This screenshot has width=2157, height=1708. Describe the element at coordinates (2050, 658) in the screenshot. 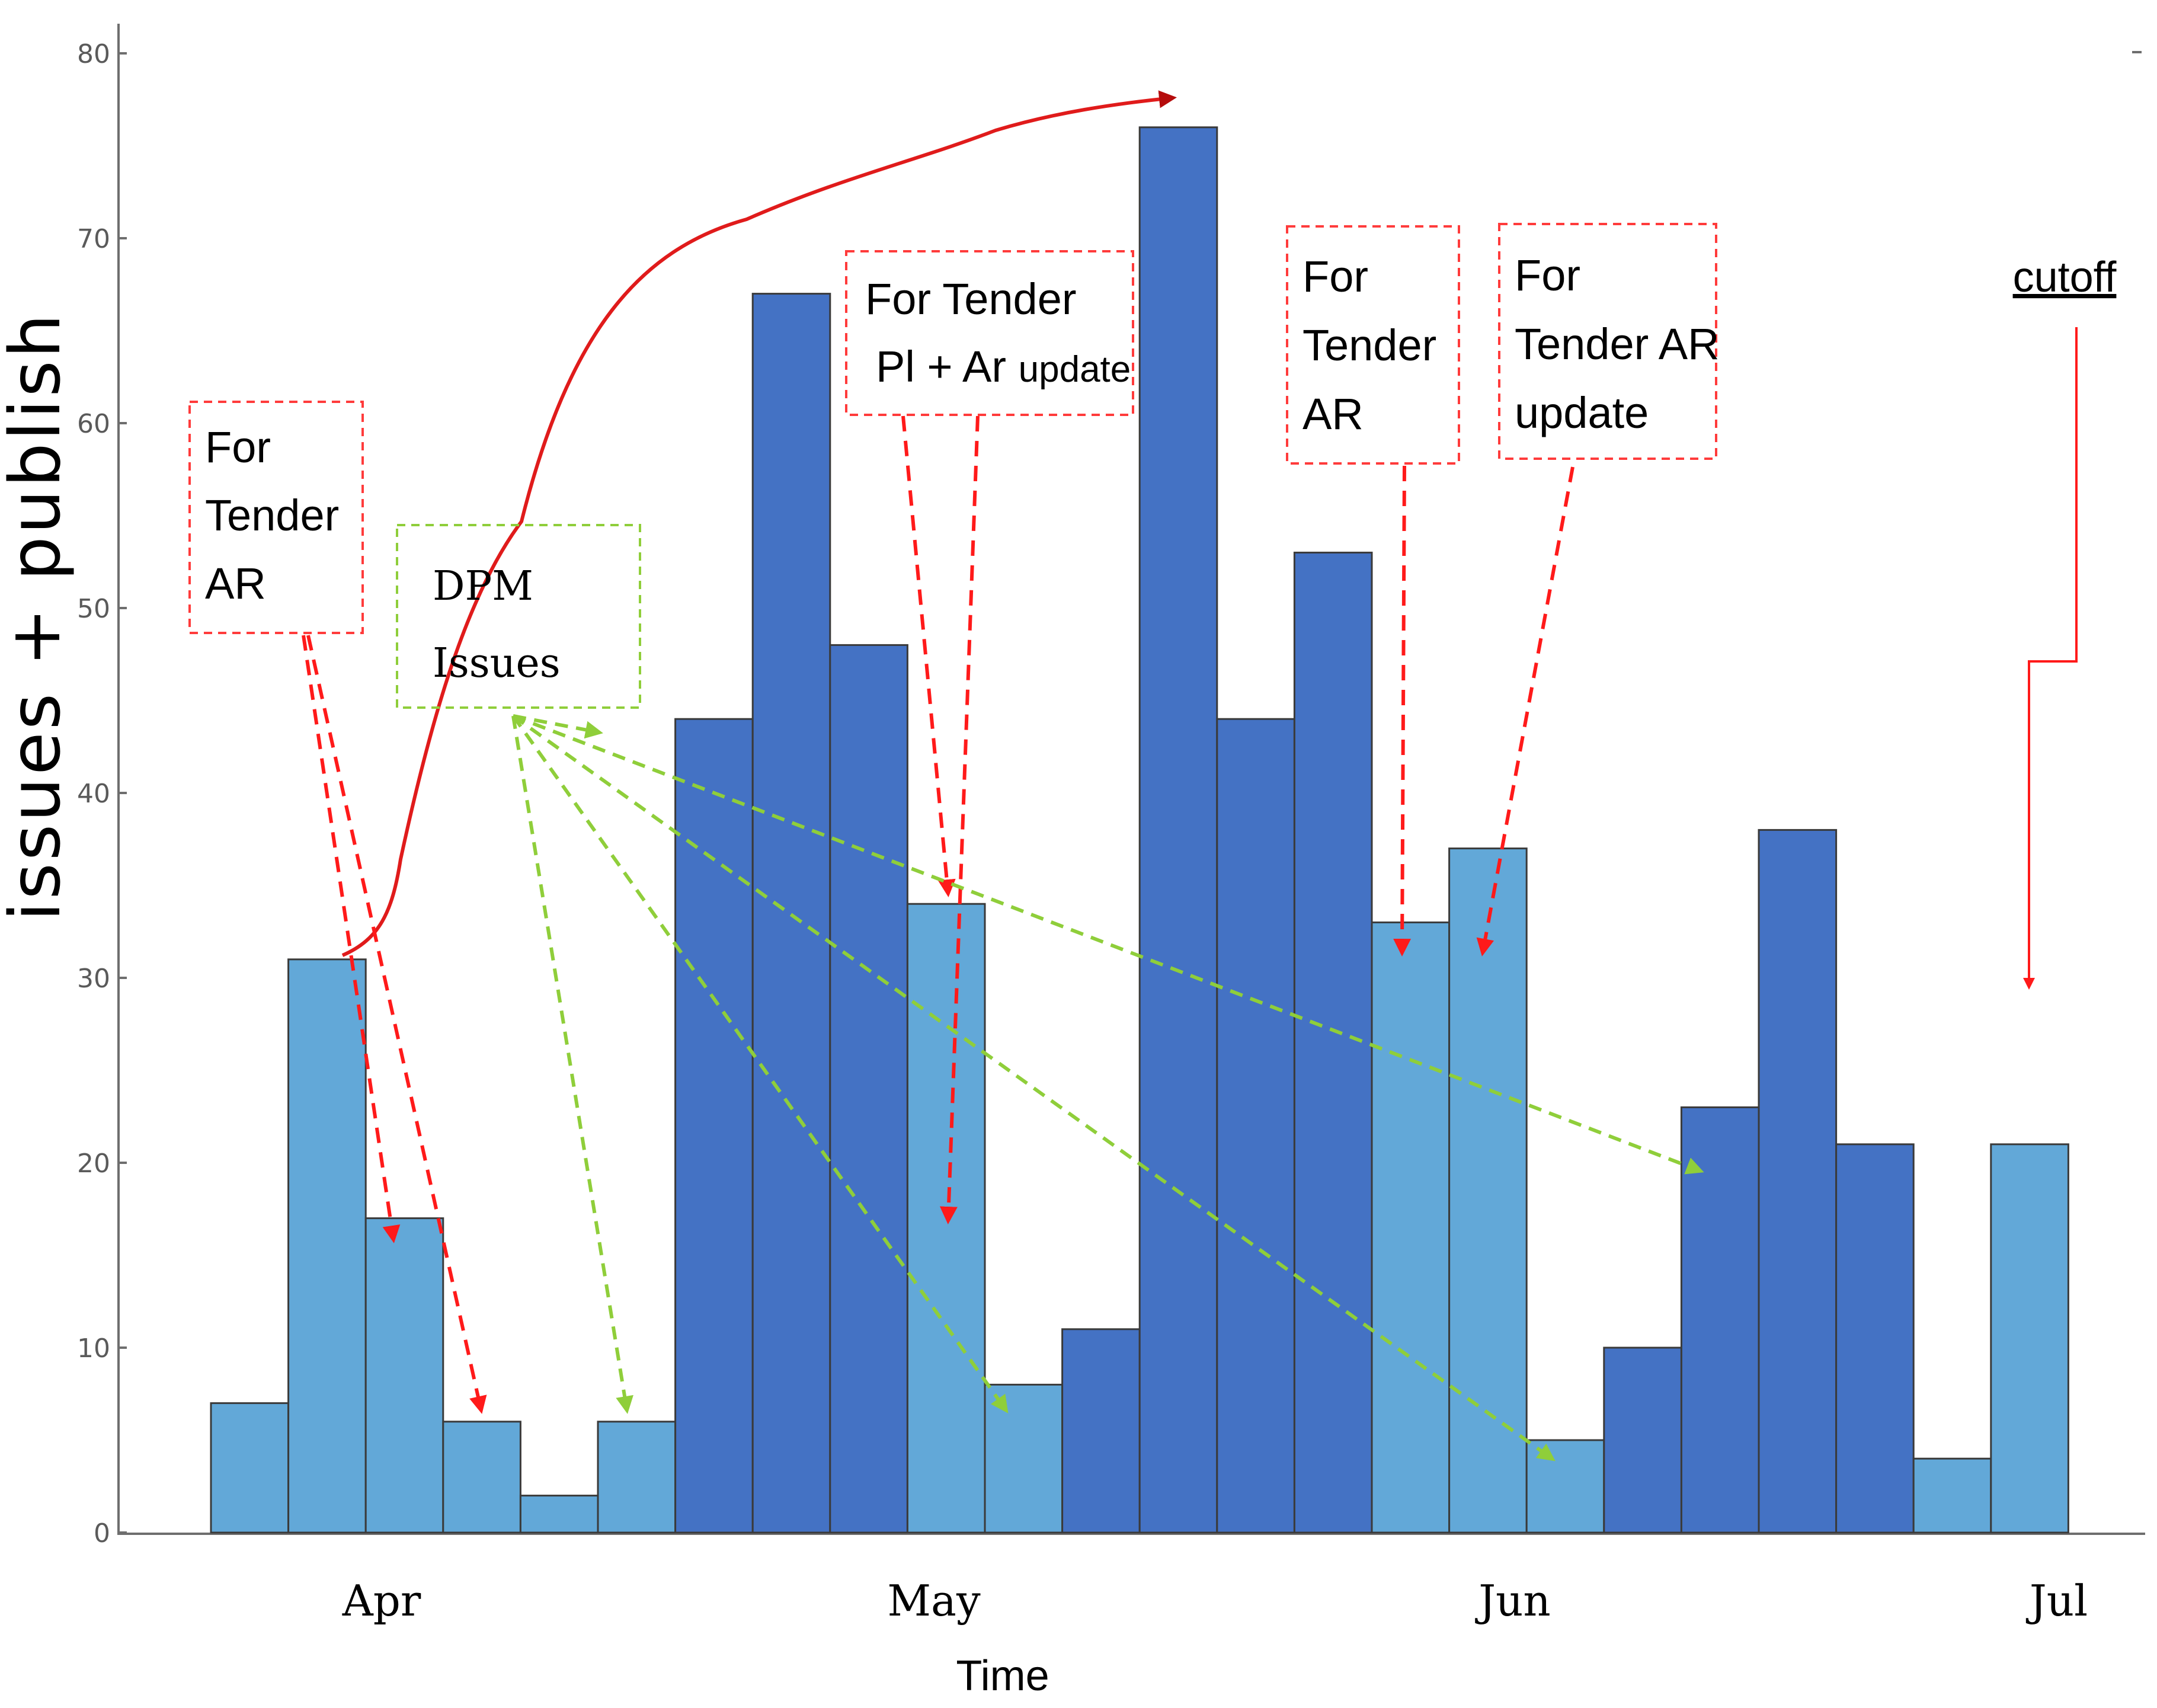

I see `cutoff-arrow` at that location.